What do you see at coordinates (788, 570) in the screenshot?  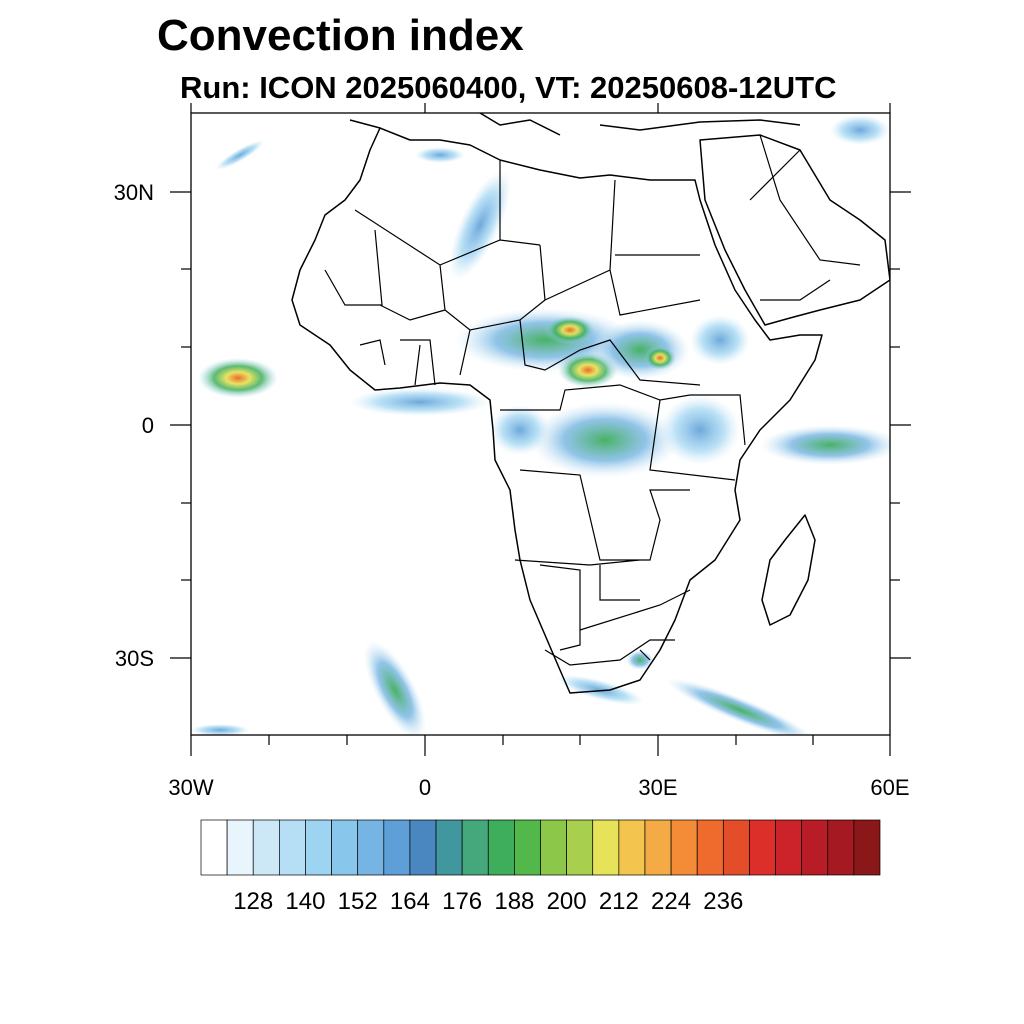 I see `madagascar-coastline` at bounding box center [788, 570].